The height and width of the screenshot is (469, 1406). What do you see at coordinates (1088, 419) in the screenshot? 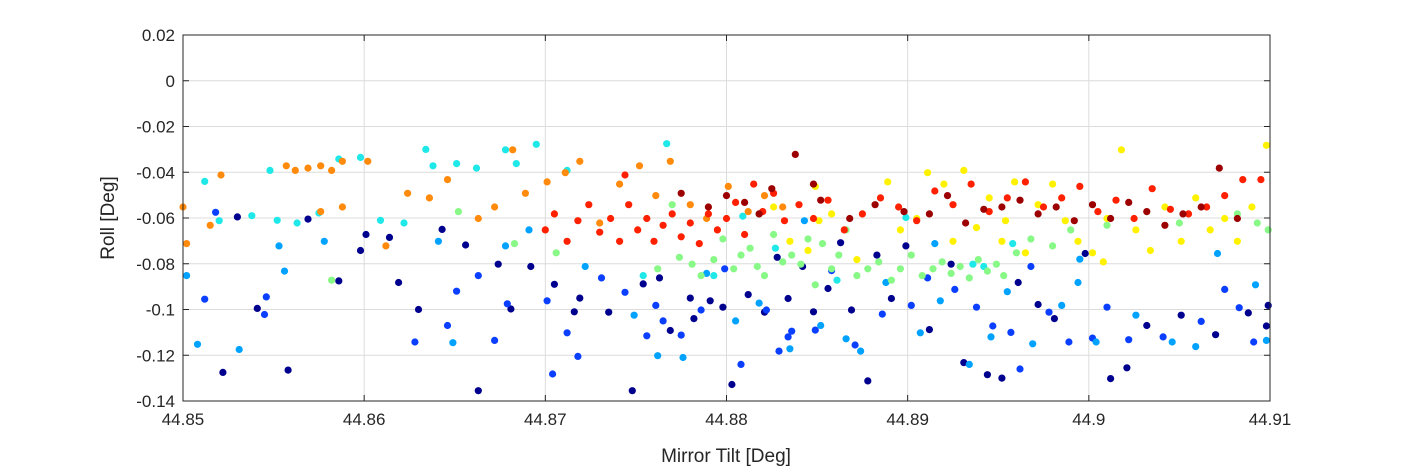
I see `x-tick-label: 44.9` at bounding box center [1088, 419].